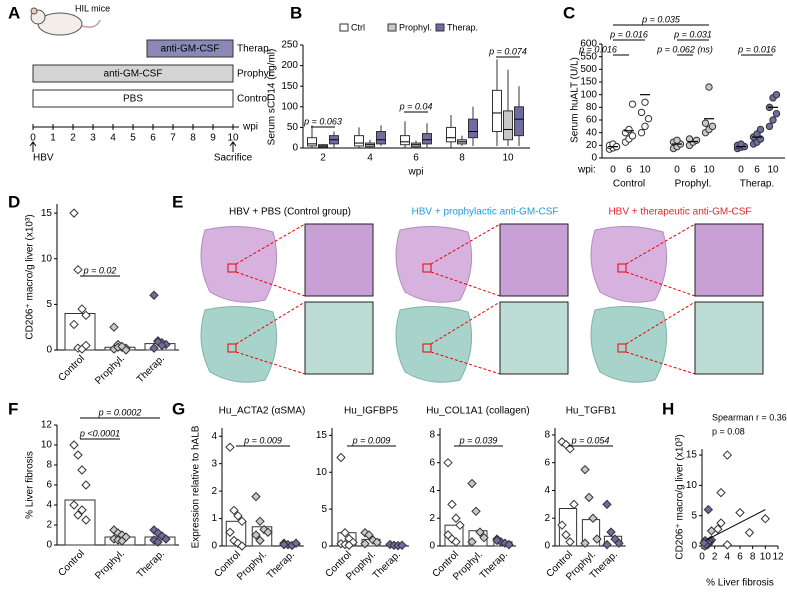 The image size is (787, 595). I want to click on time-tick-label: 6, so click(153, 138).